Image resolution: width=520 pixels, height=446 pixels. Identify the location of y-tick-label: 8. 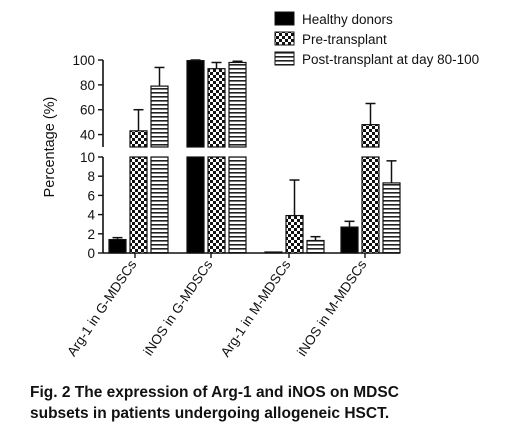
(91, 176).